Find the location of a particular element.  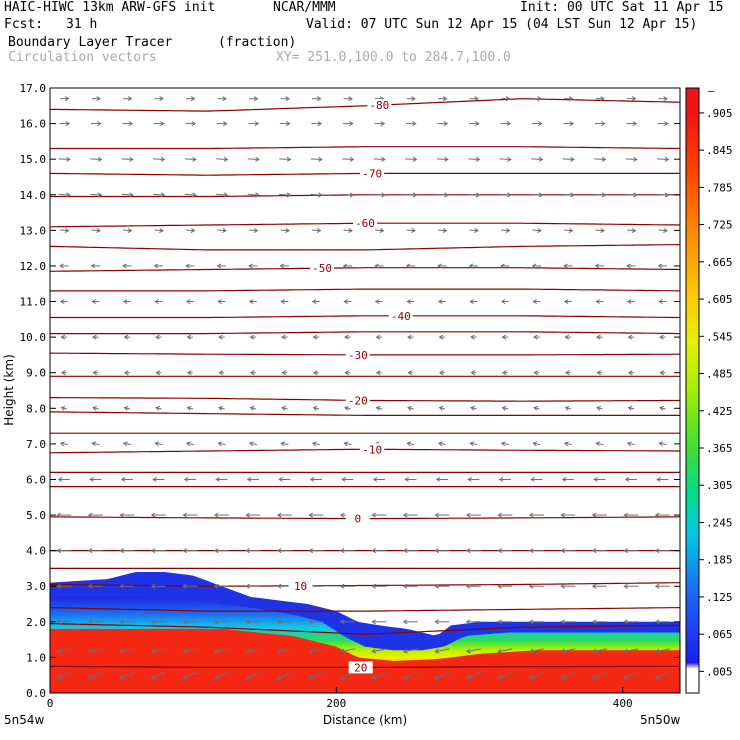

y-axis-label: Height (km) is located at coordinates (9, 389).